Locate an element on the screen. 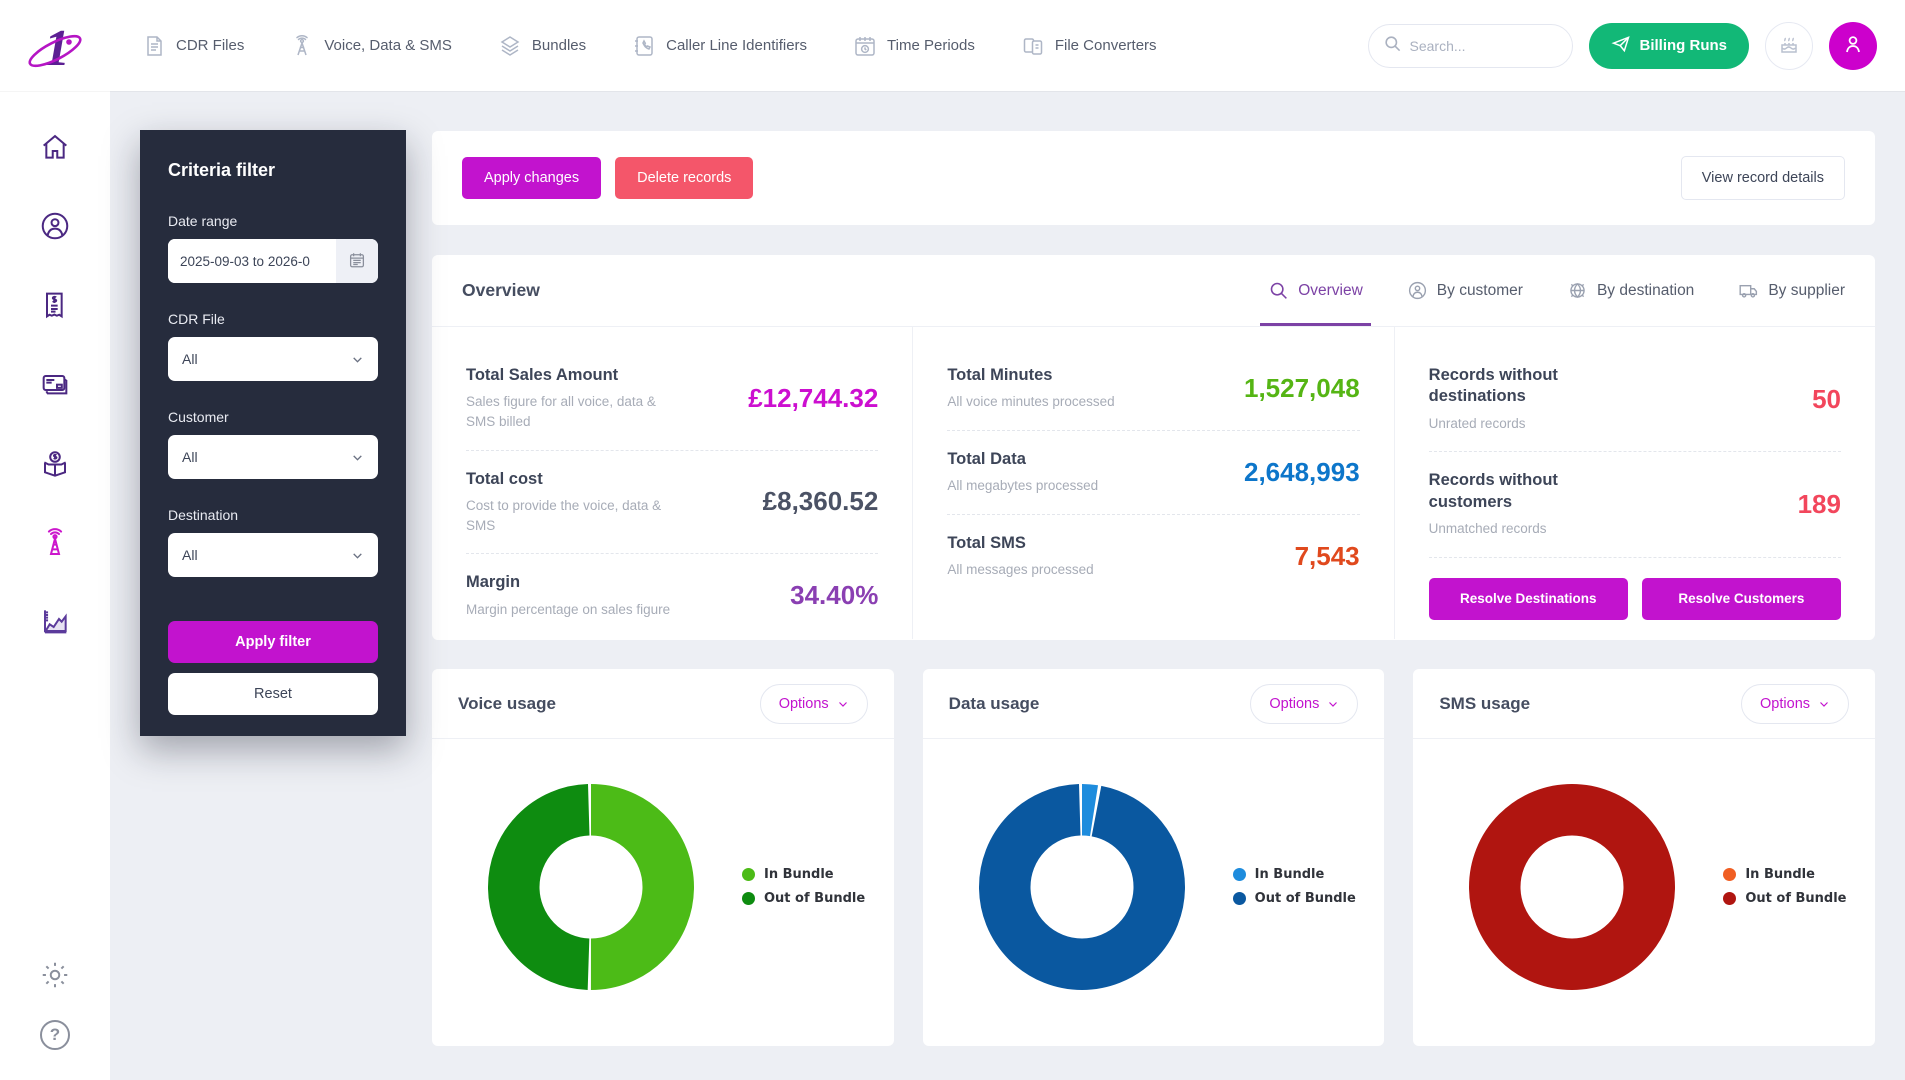 This screenshot has width=1905, height=1080. stat-desc: All messages processed is located at coordinates (1020, 570).